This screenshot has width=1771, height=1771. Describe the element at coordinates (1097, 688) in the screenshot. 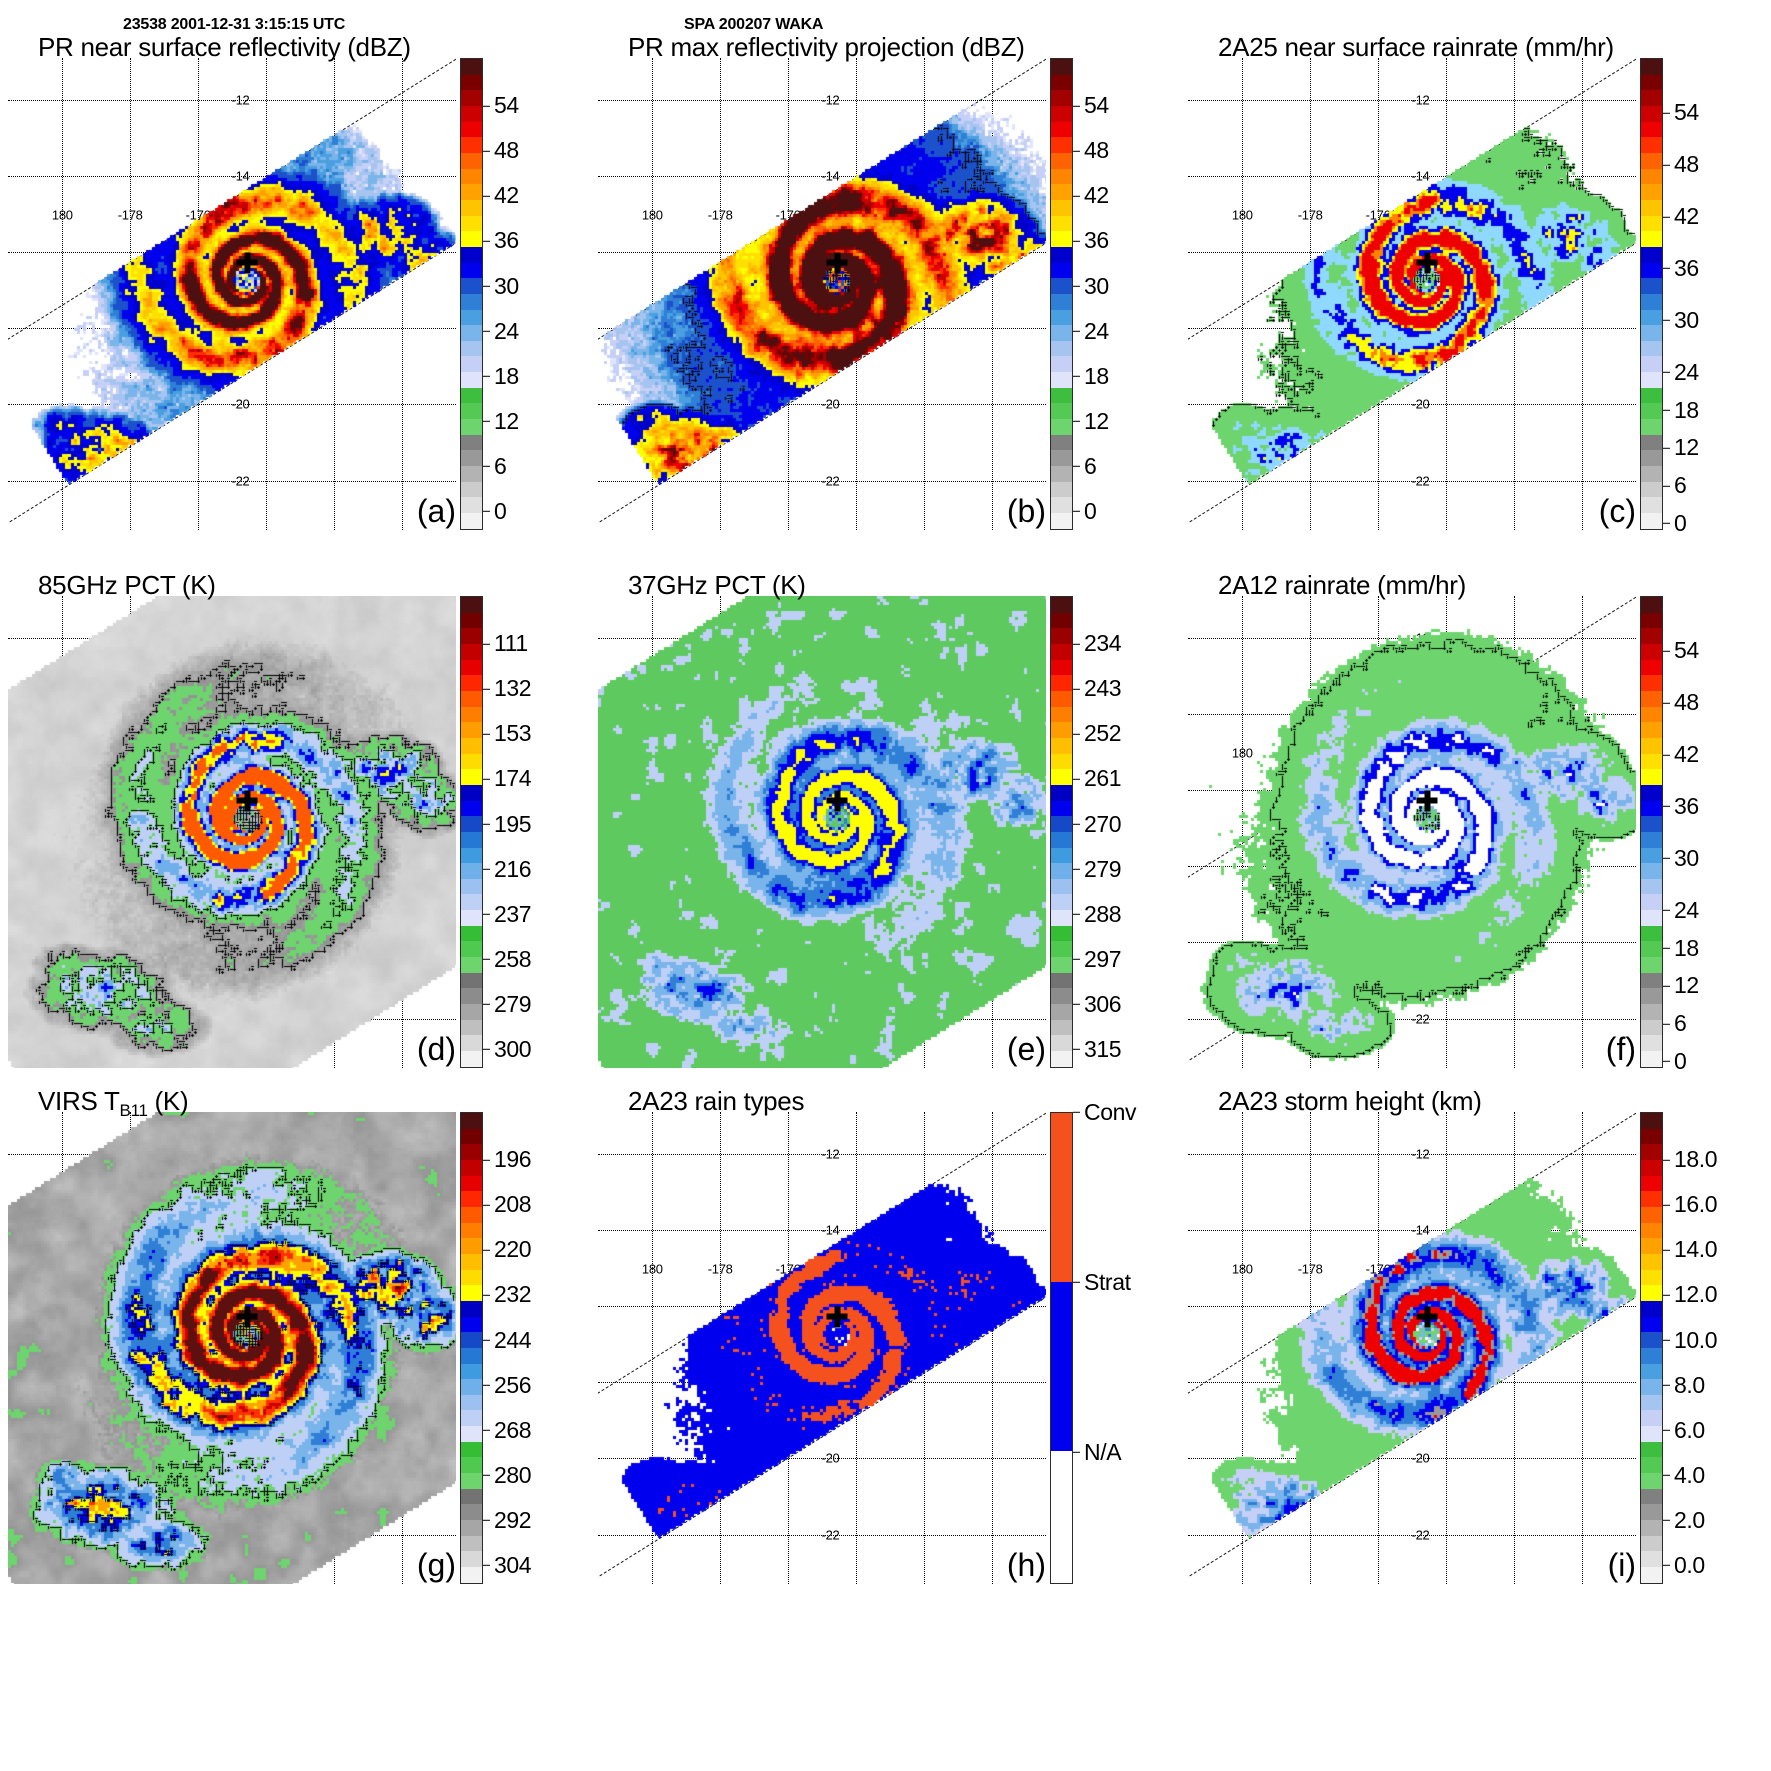

I see `colorbar-tick-value: 243` at that location.